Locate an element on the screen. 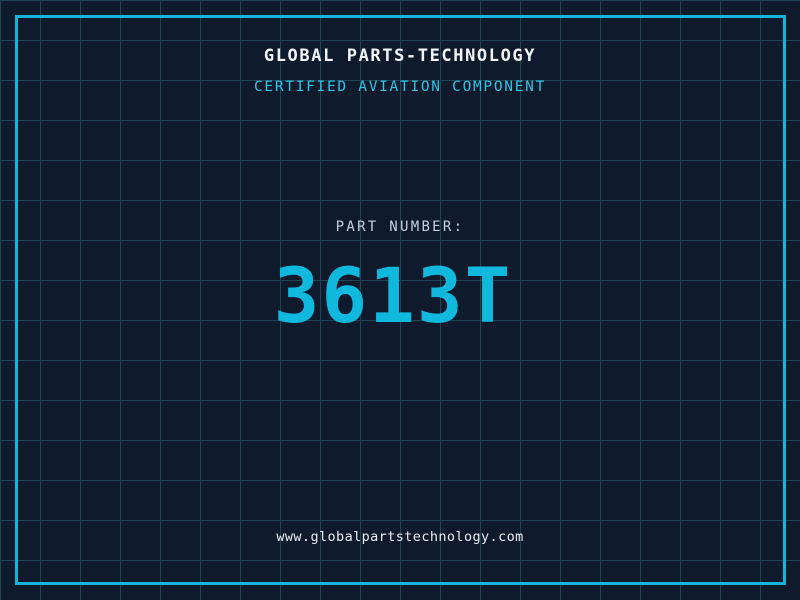 The image size is (800, 600). part-number-value: 3613T is located at coordinates (393, 295).